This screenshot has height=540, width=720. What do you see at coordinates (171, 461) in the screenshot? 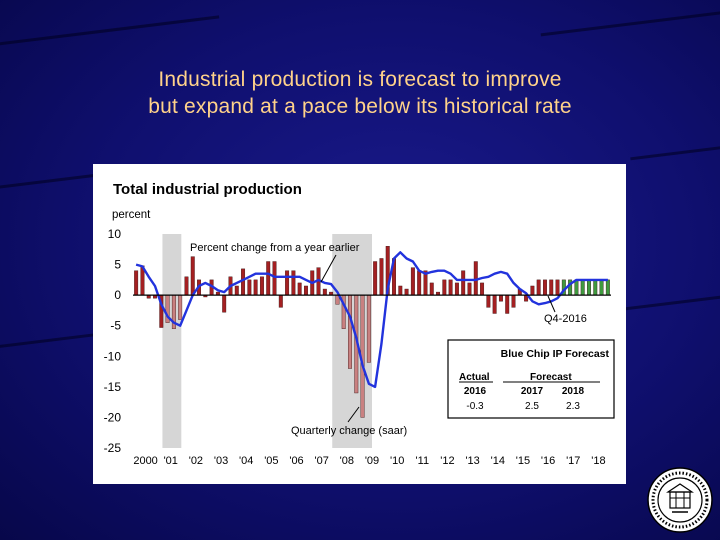
I see `x-tick-label: '01` at bounding box center [171, 461].